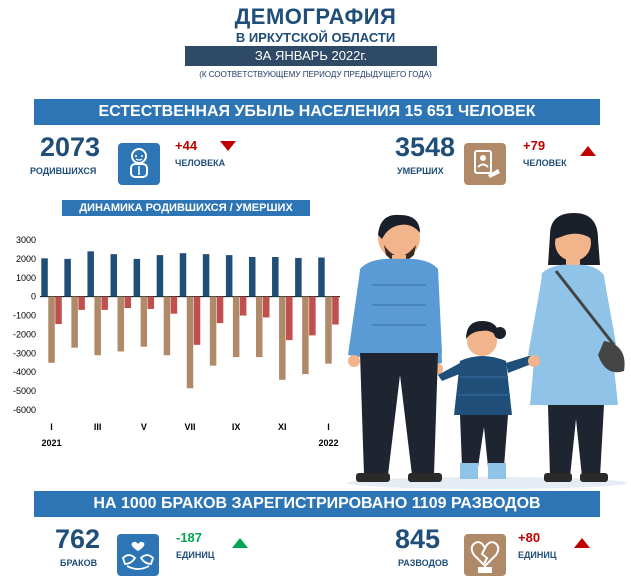 The image size is (631, 584). What do you see at coordinates (26, 240) in the screenshot?
I see `y-tick-label: 3000` at bounding box center [26, 240].